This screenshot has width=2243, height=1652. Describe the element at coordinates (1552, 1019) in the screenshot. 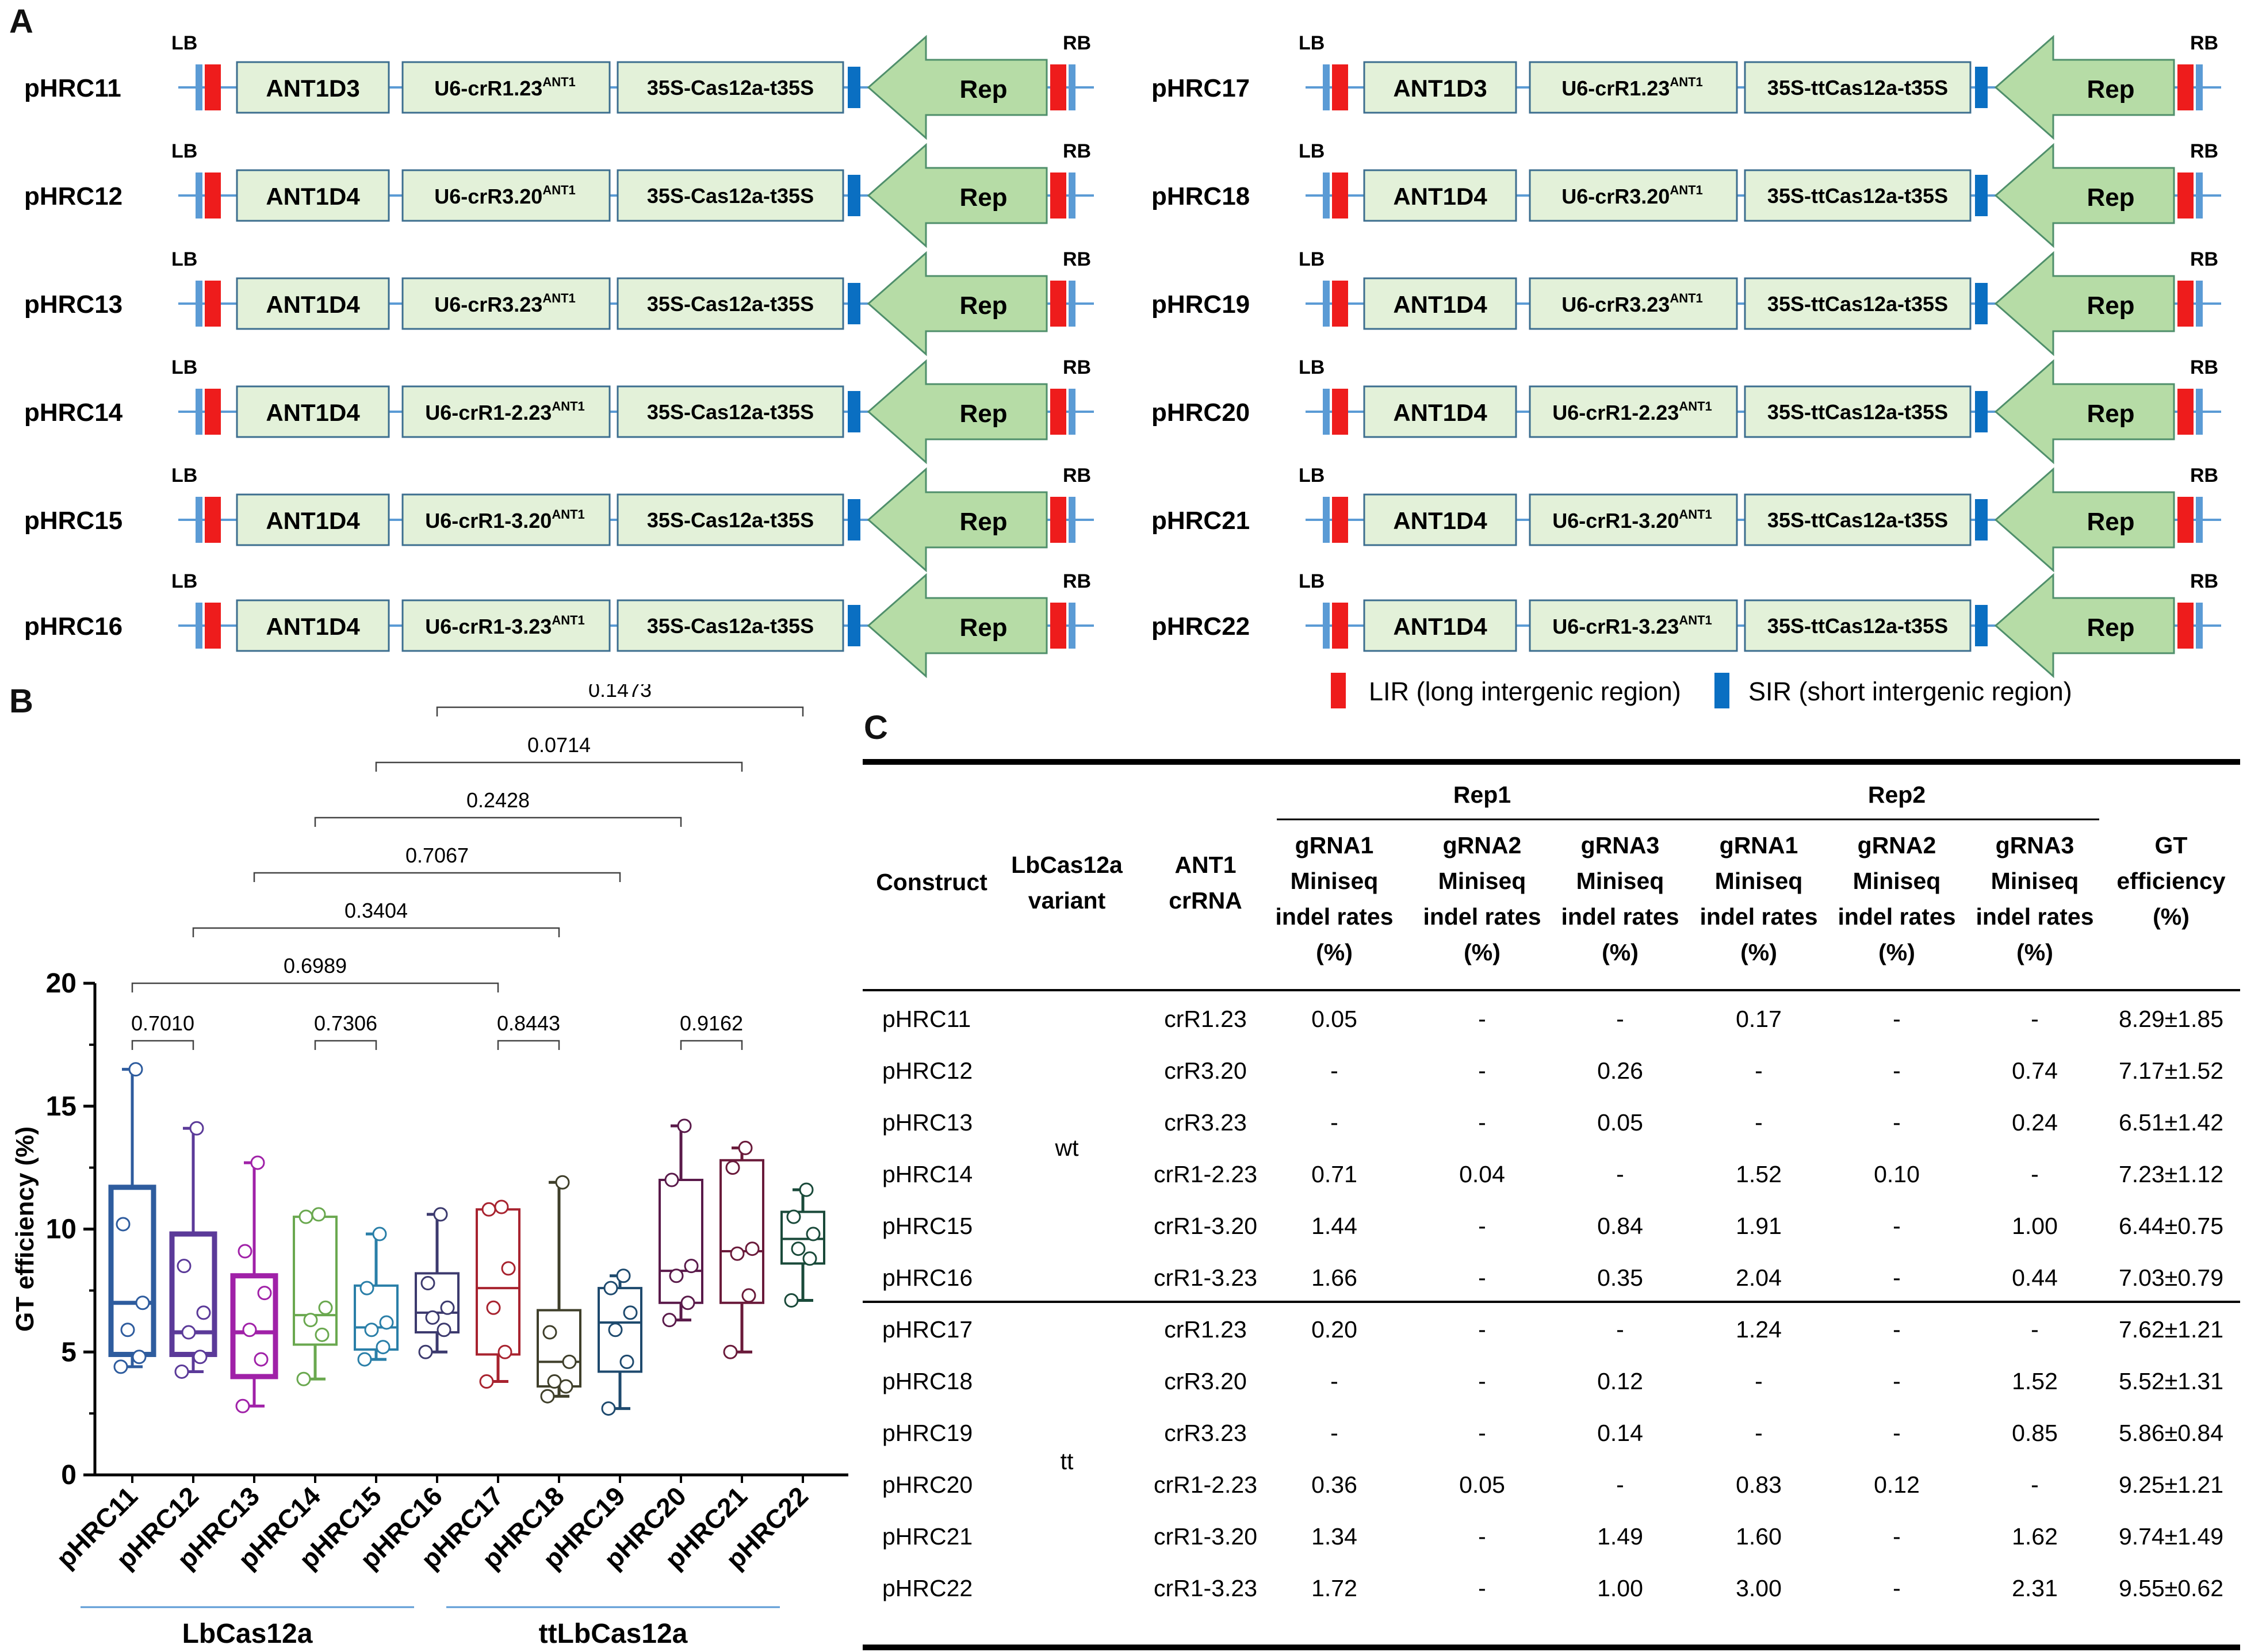

I see `table-row: pHRC11 crR1.23 0.05 - - 0.17 - - 8.29±1.85` at that location.